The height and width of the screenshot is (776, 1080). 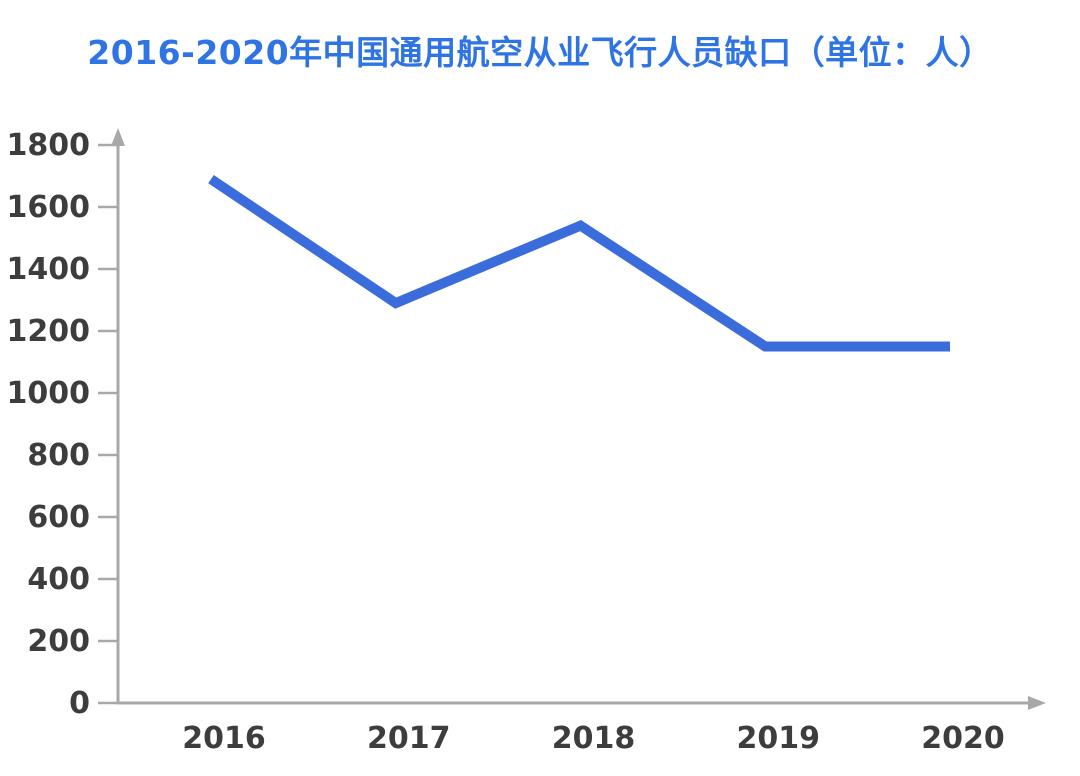 I want to click on x-axis-category-label: 2016, so click(x=224, y=738).